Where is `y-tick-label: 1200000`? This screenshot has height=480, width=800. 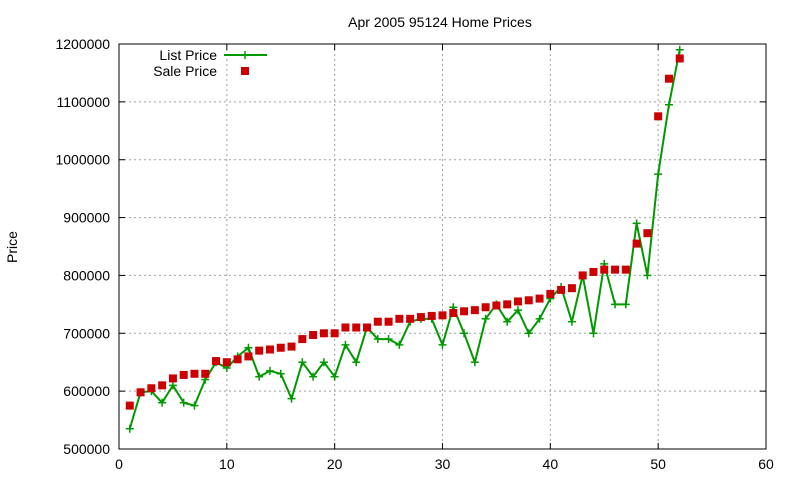 y-tick-label: 1200000 is located at coordinates (82, 44).